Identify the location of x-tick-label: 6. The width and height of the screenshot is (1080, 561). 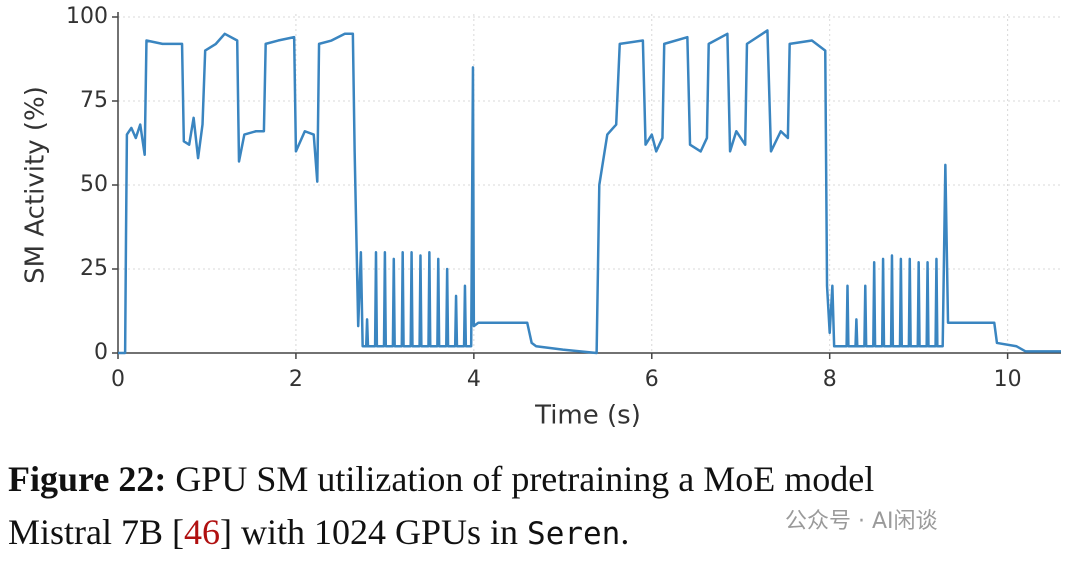
(652, 379).